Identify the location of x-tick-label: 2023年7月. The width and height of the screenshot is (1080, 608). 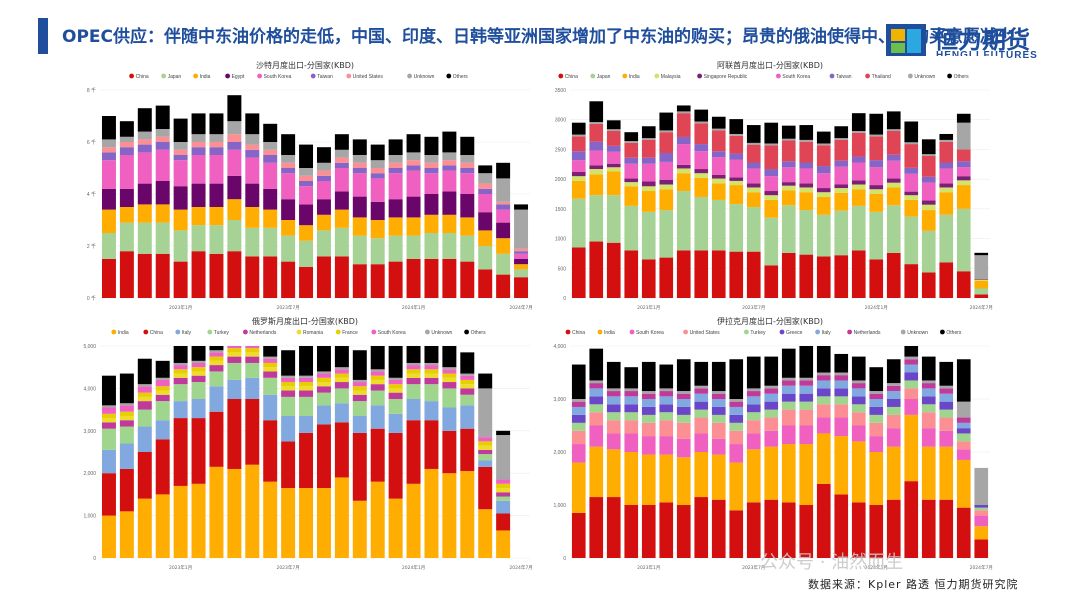
(287, 307).